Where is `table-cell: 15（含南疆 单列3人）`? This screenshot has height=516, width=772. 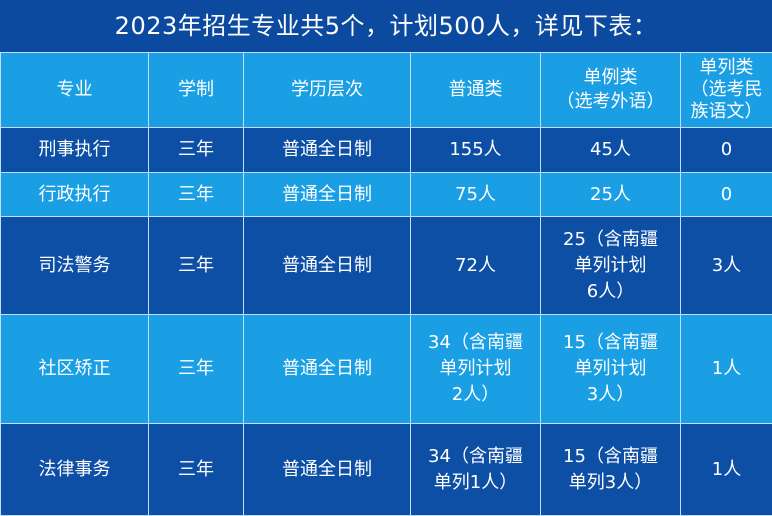 table-cell: 15（含南疆 单列3人） is located at coordinates (611, 470).